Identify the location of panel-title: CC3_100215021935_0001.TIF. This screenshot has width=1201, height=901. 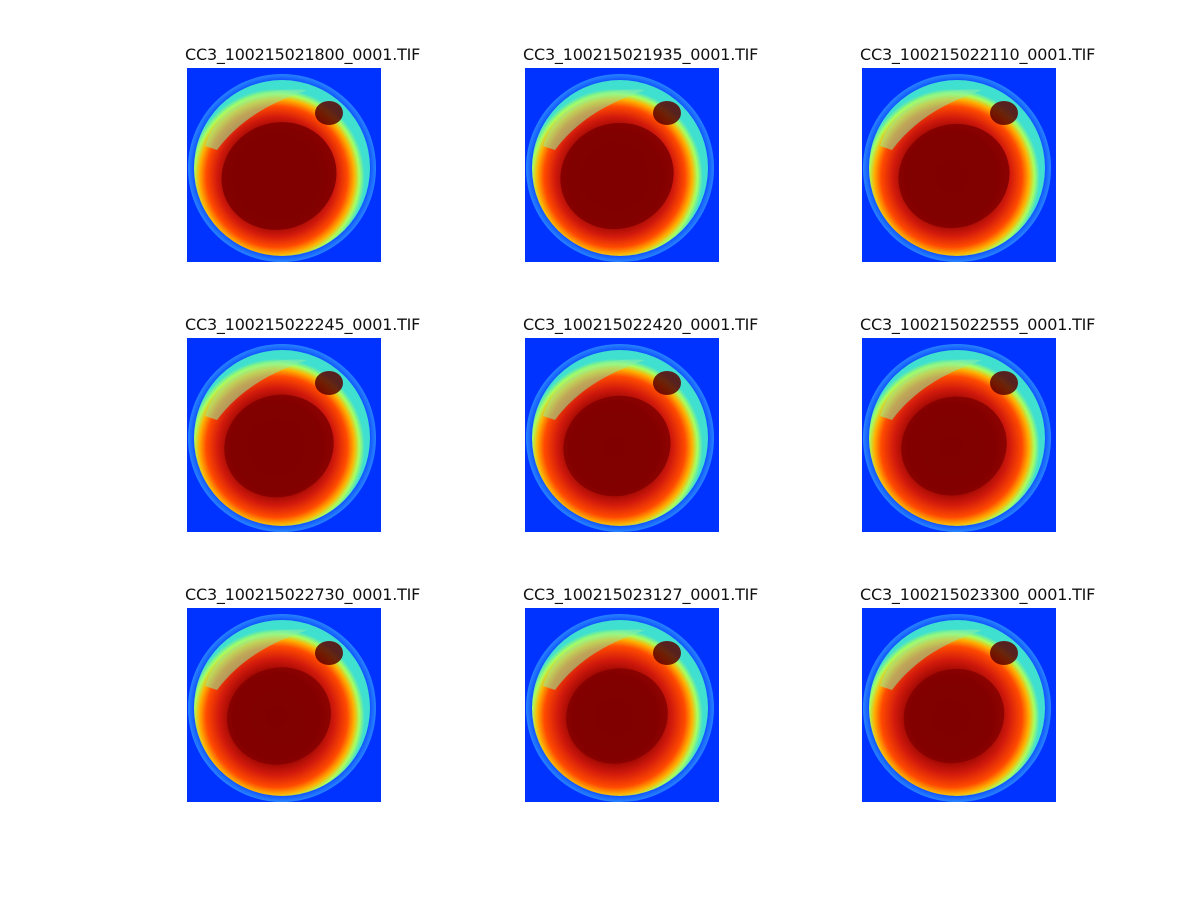
(641, 54).